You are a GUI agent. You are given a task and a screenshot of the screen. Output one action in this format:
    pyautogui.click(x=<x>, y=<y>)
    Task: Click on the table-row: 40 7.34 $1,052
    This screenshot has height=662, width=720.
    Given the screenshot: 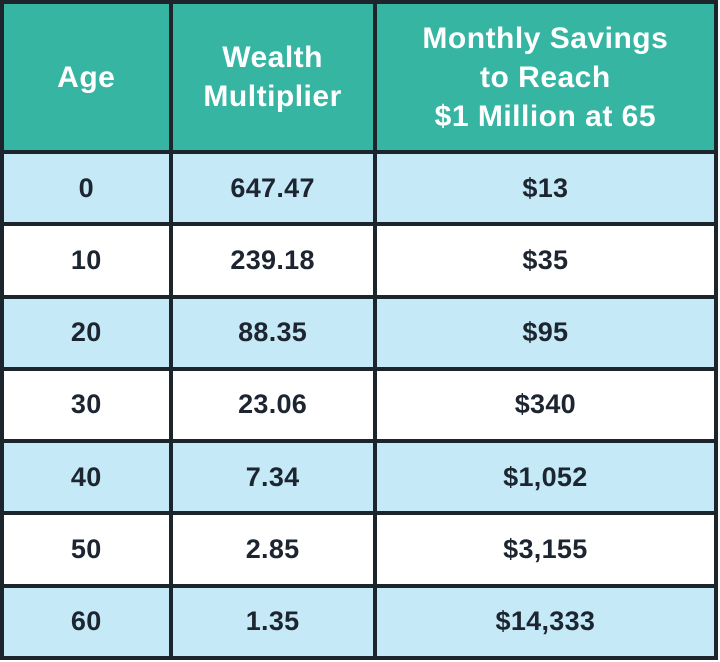 What is the action you would take?
    pyautogui.click(x=359, y=477)
    